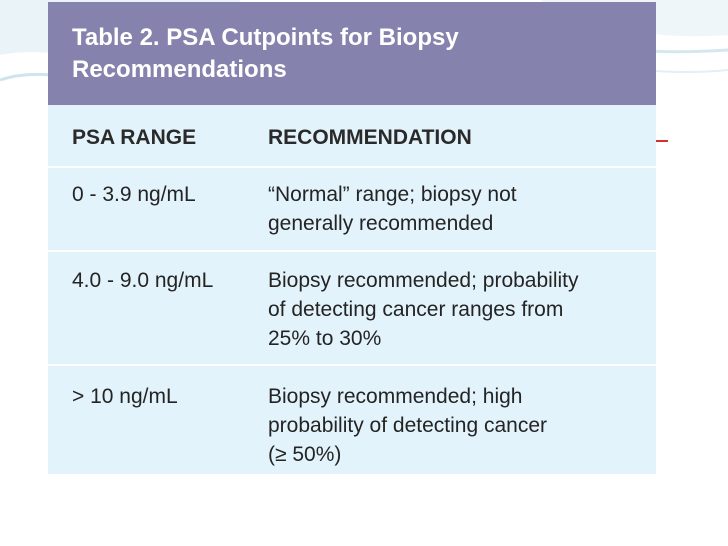 Image resolution: width=728 pixels, height=546 pixels. What do you see at coordinates (392, 194) in the screenshot?
I see `row-1-rec-line: “Normal” range; biopsy not` at bounding box center [392, 194].